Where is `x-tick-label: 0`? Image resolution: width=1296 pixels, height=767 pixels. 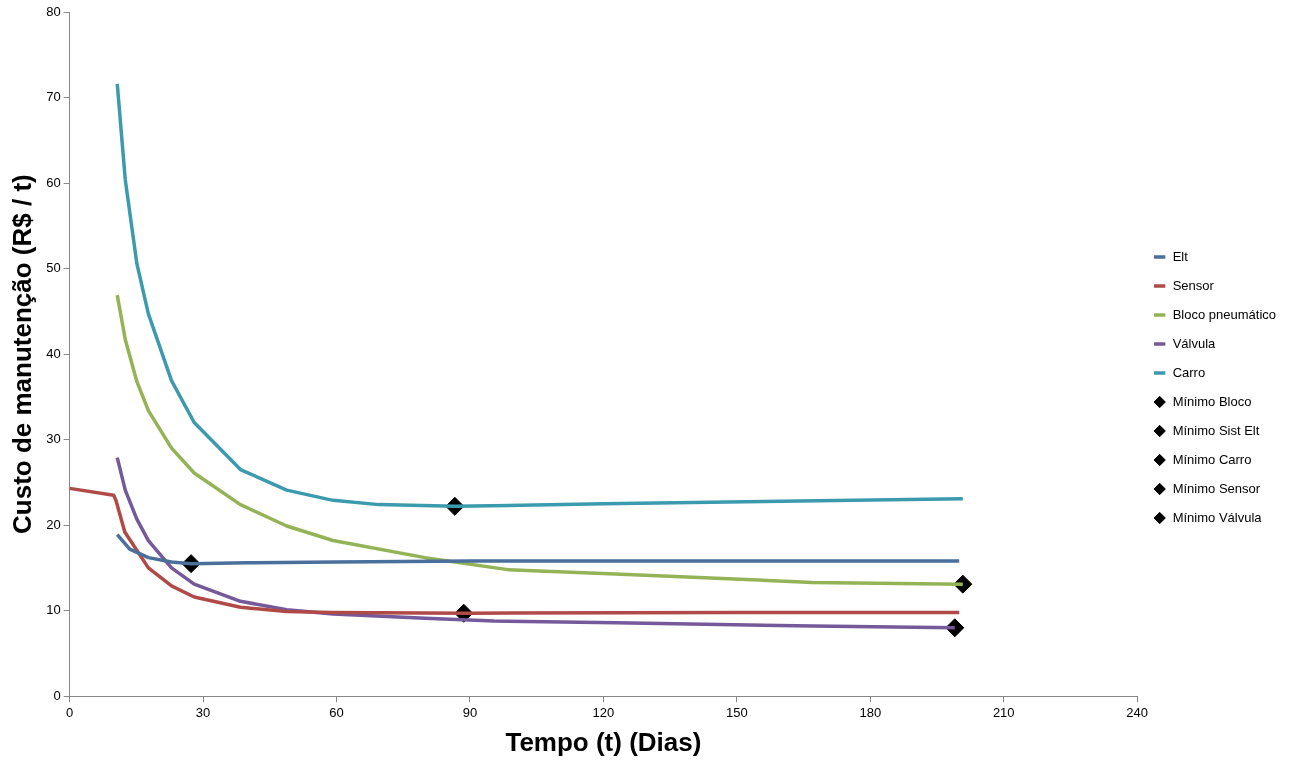
x-tick-label: 0 is located at coordinates (70, 712).